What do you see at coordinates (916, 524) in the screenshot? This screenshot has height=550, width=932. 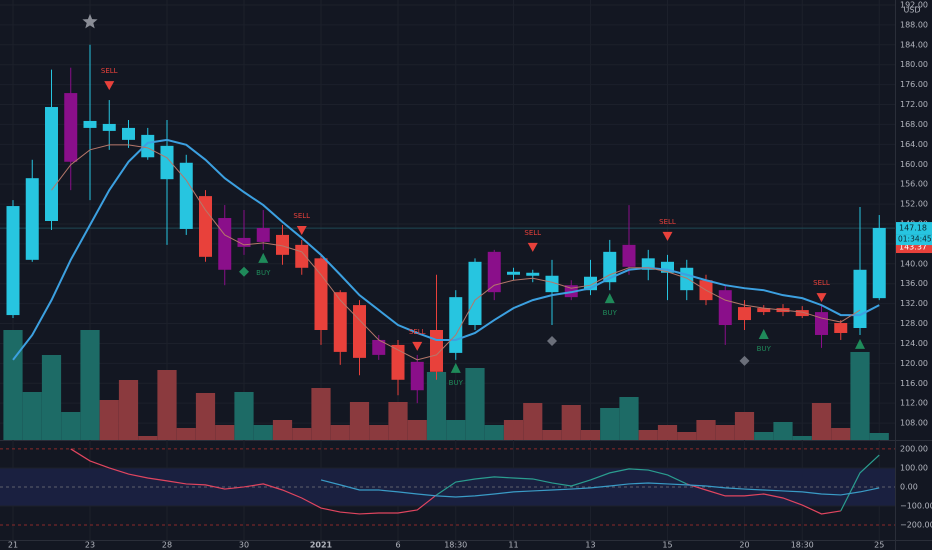 I see `oscillator-tick-label: −200.00` at bounding box center [916, 524].